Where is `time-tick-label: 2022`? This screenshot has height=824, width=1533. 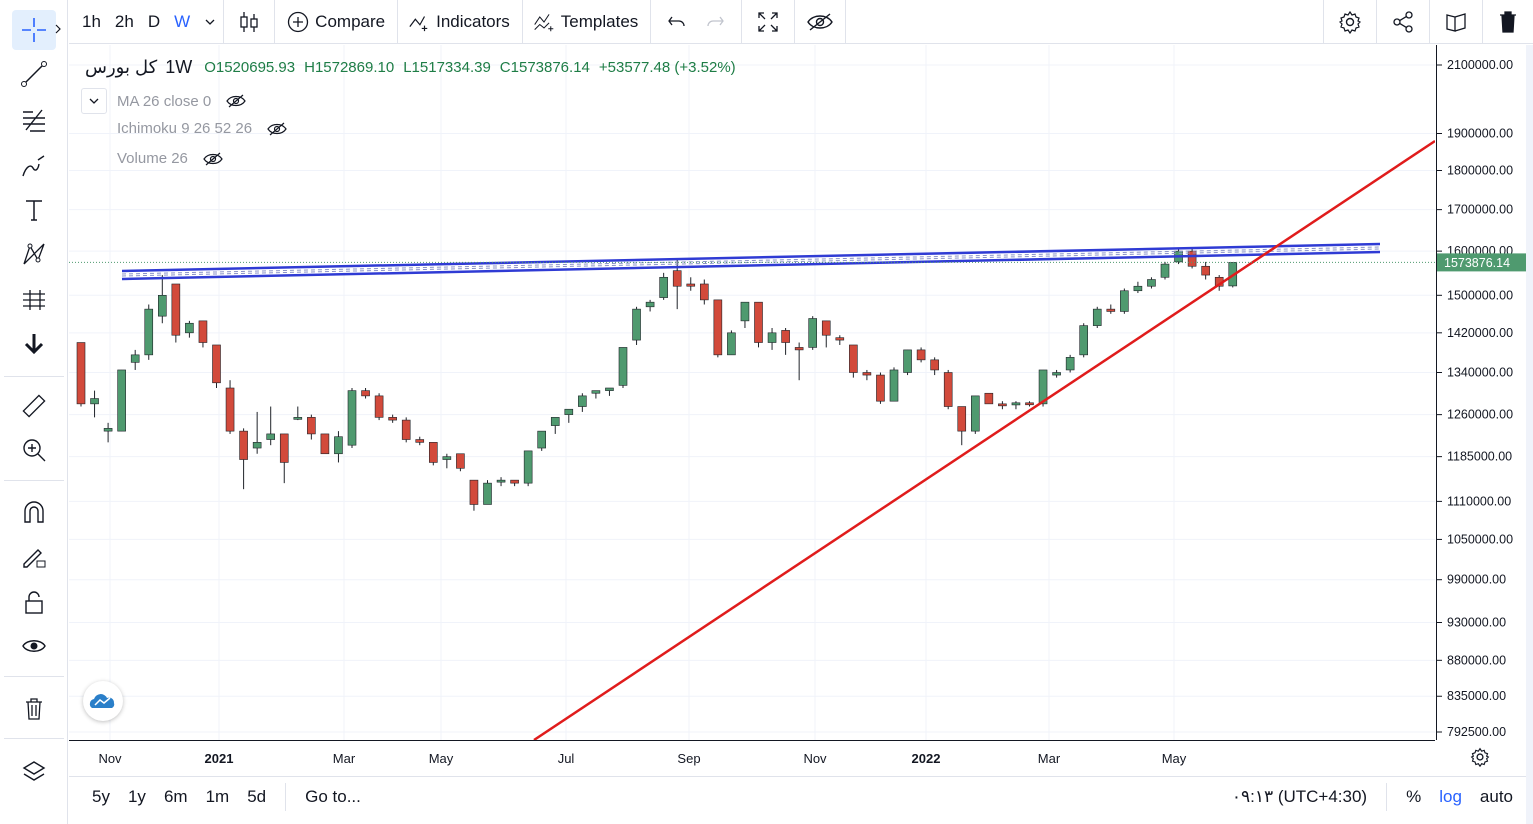
time-tick-label: 2022 is located at coordinates (926, 758).